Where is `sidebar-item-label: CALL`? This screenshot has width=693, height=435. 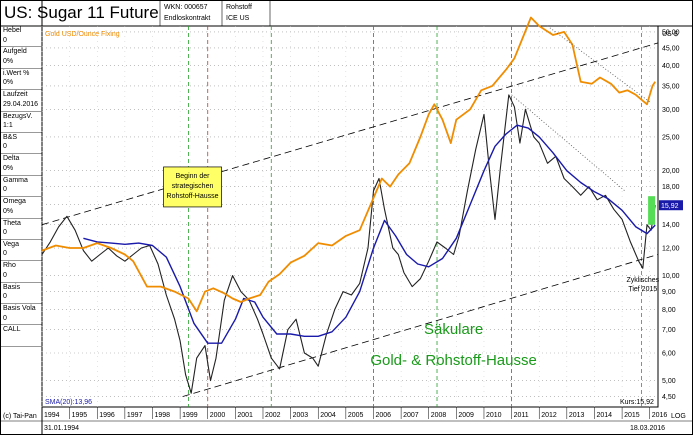 sidebar-item-label: CALL is located at coordinates (12, 330).